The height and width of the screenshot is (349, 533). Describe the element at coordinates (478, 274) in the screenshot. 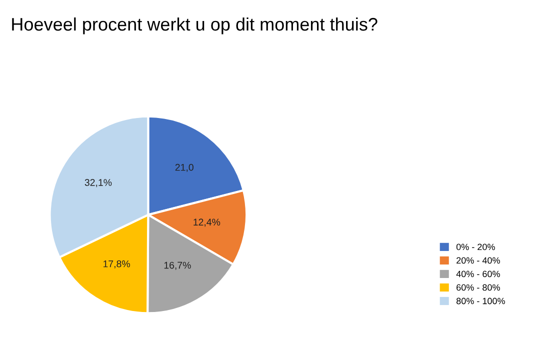

I see `legend-label: 40% - 60%` at that location.